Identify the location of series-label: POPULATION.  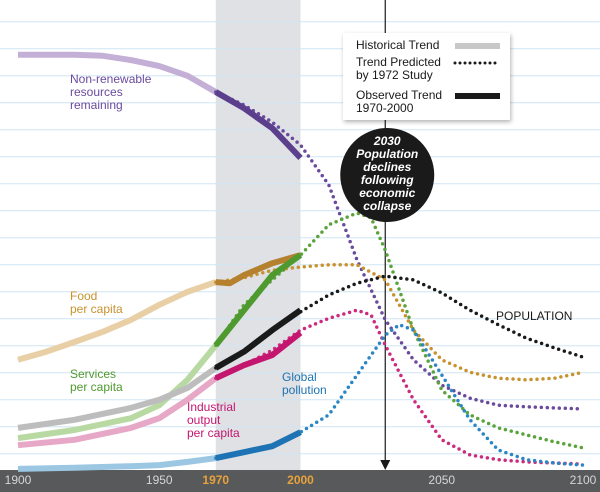
(534, 316).